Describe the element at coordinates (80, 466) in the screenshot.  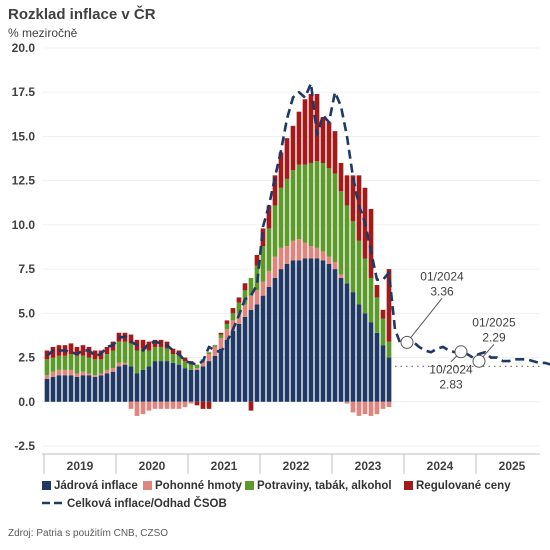
I see `x-tick-label: 2019` at that location.